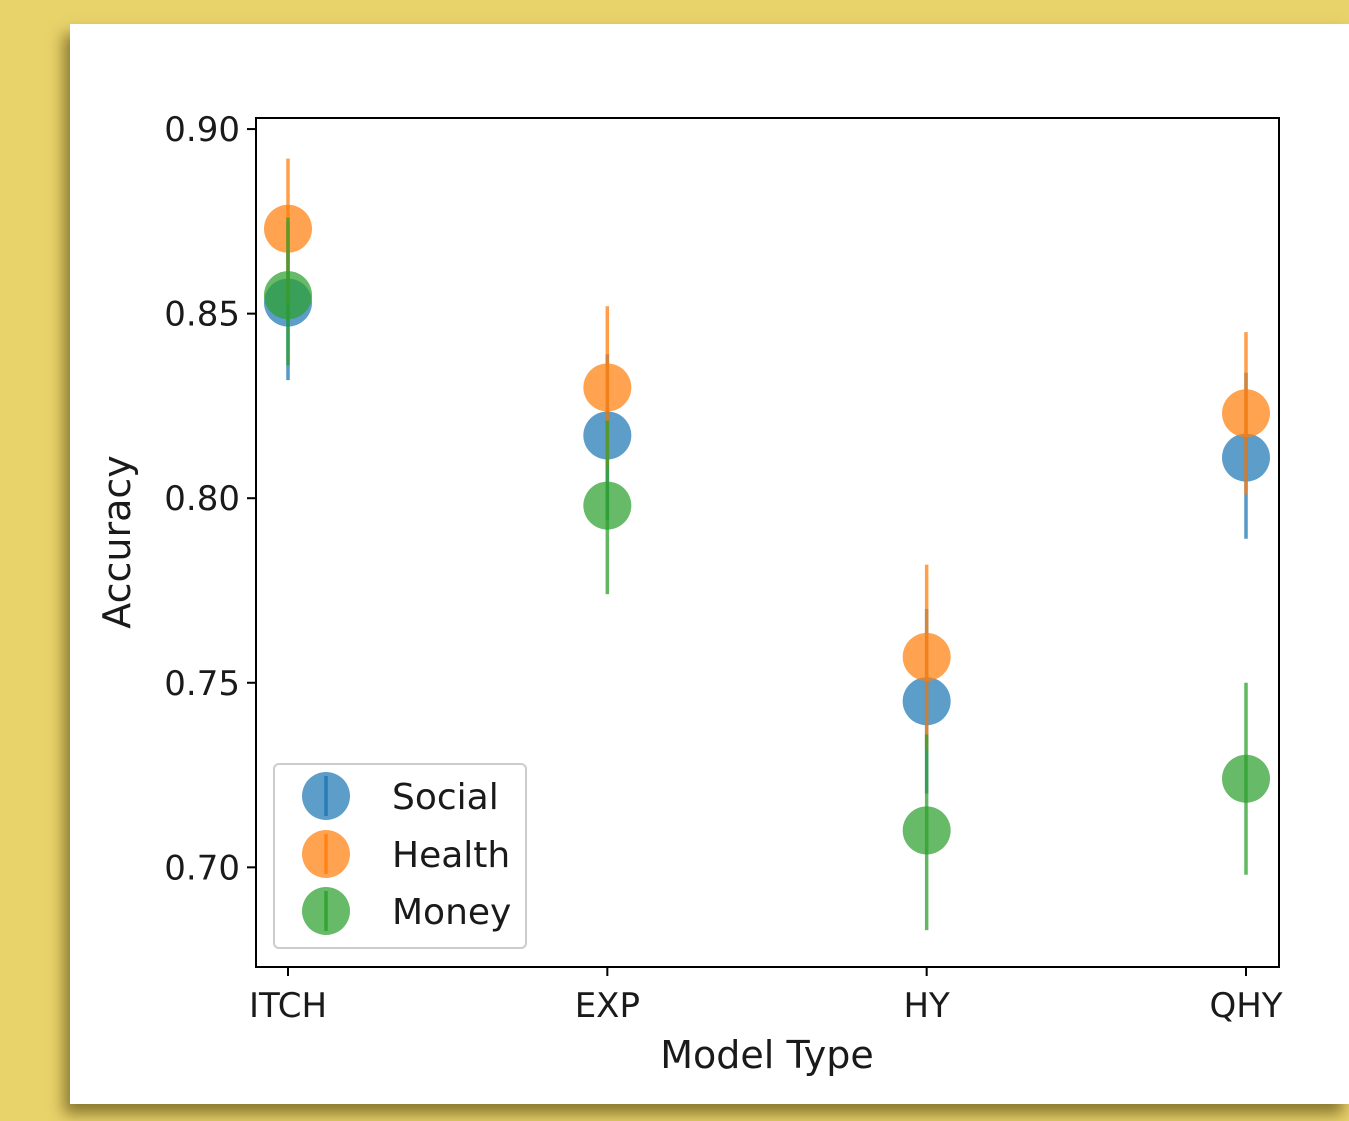  I want to click on legend-label-health: Health, so click(451, 855).